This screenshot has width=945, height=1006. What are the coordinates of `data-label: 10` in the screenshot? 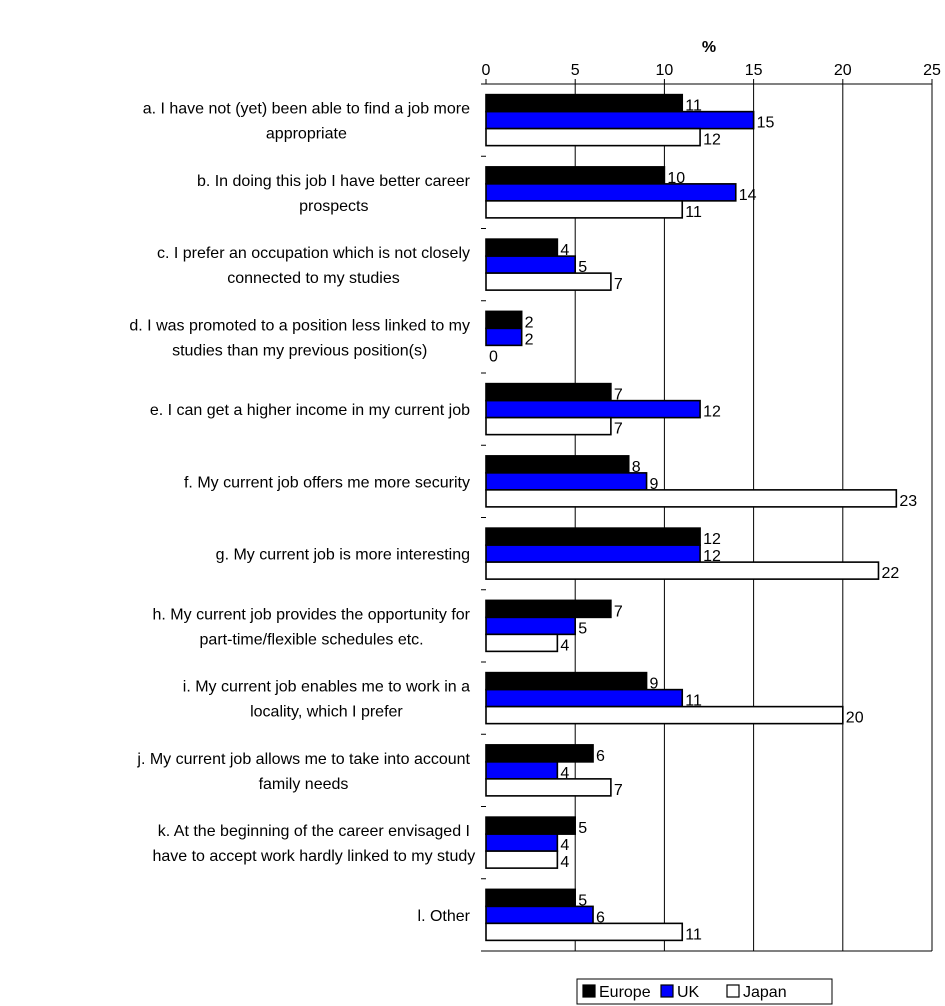 It's located at (676, 178).